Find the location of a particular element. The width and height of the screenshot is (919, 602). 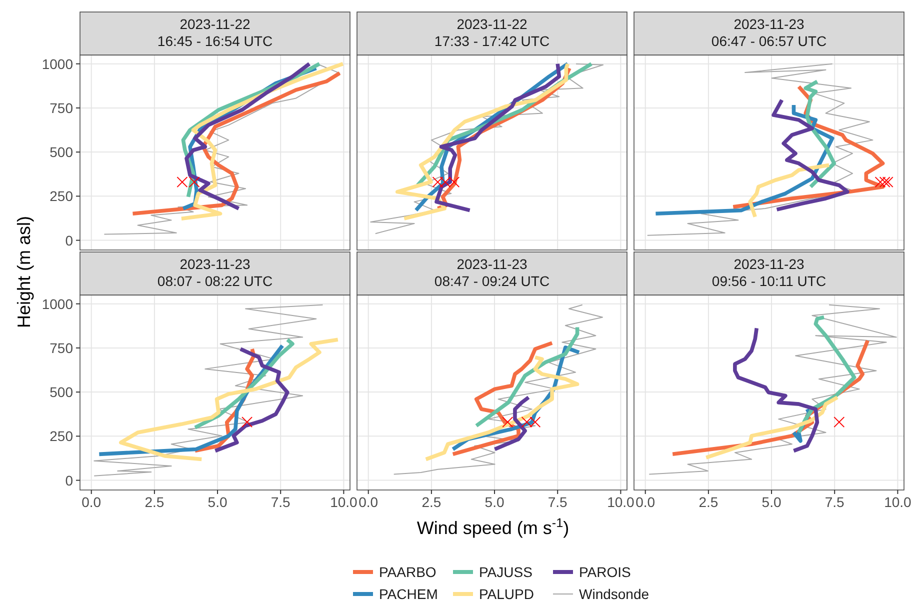

legend-label: PAARBO is located at coordinates (407, 572).